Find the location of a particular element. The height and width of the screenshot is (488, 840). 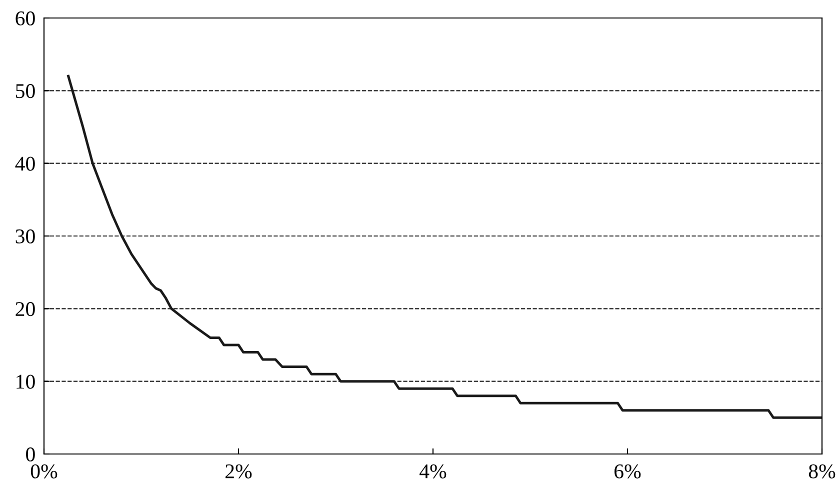

y-tick-label: 20 is located at coordinates (25, 309).